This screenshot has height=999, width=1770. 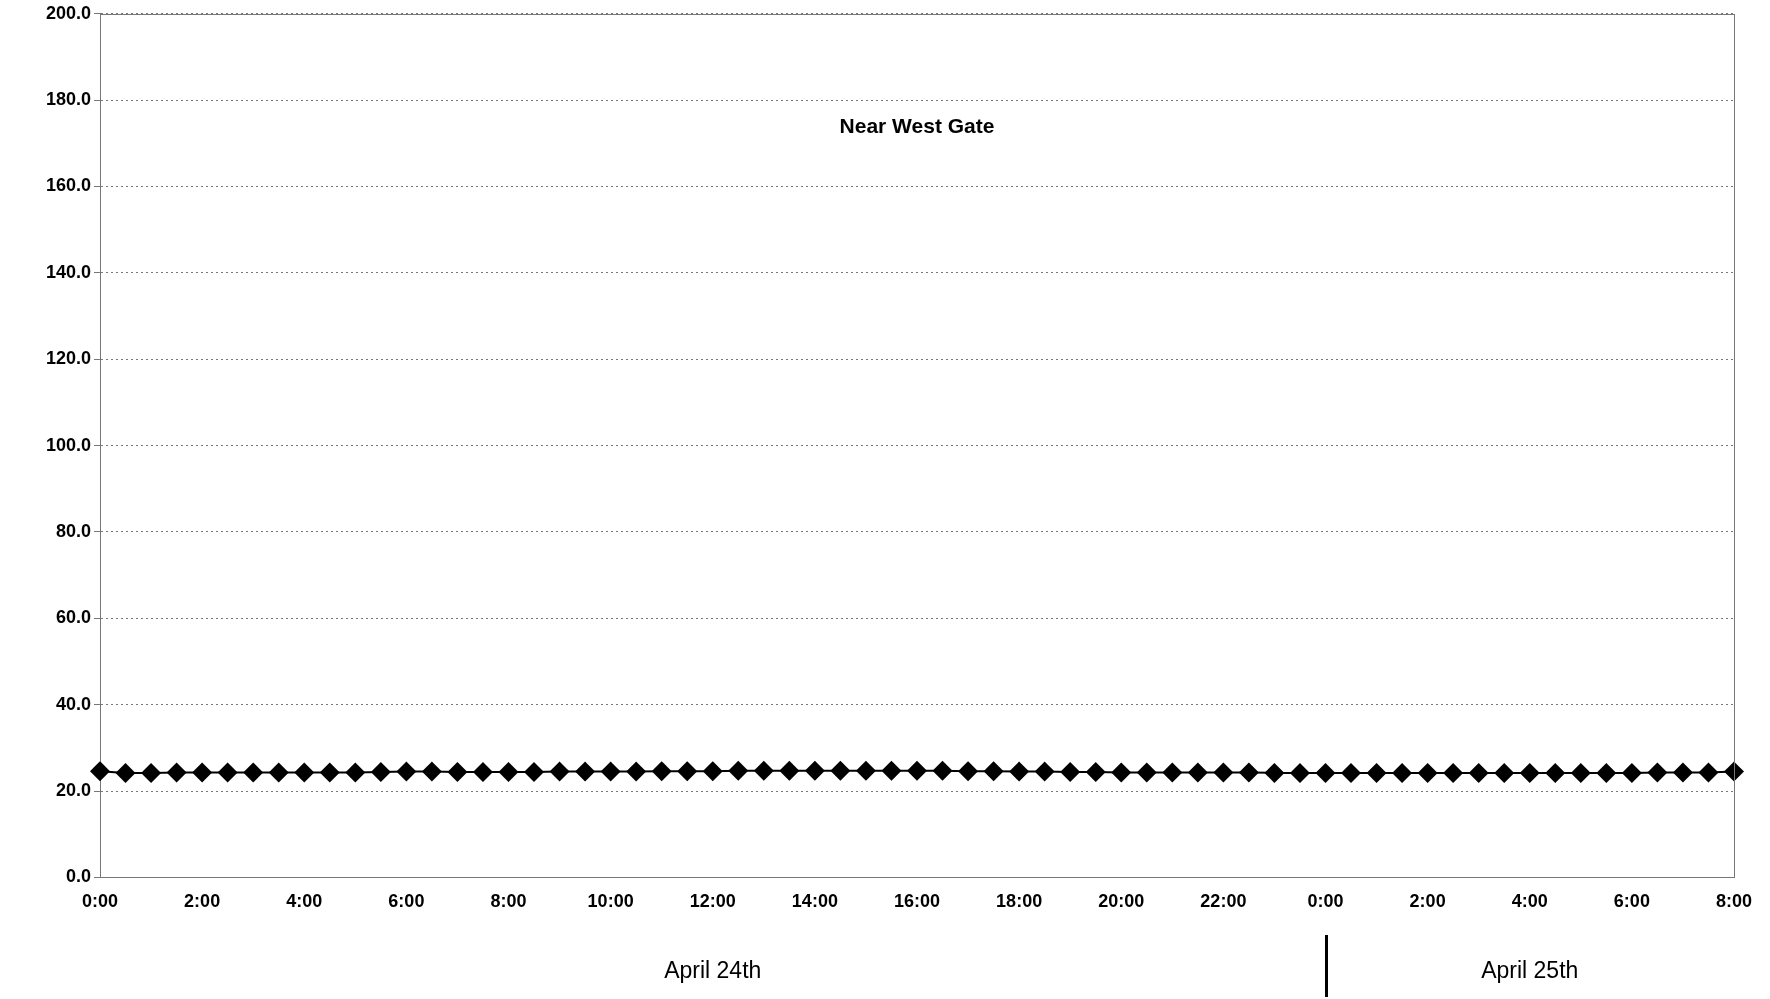 I want to click on text: April 24th, so click(x=713, y=969).